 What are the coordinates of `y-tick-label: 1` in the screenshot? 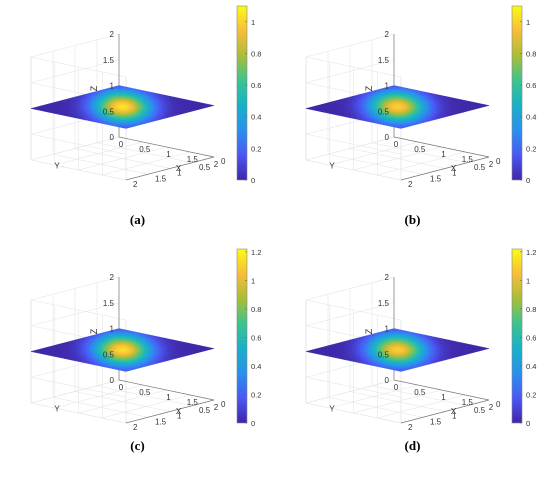 It's located at (179, 173).